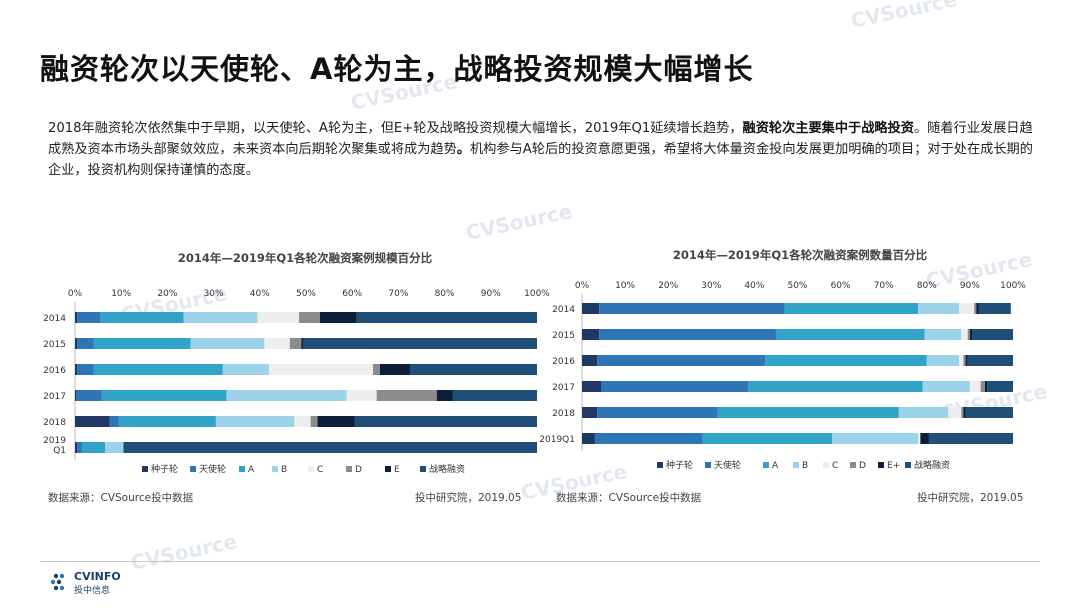 This screenshot has width=1080, height=608. What do you see at coordinates (59, 451) in the screenshot?
I see `category-label: Q1` at bounding box center [59, 451].